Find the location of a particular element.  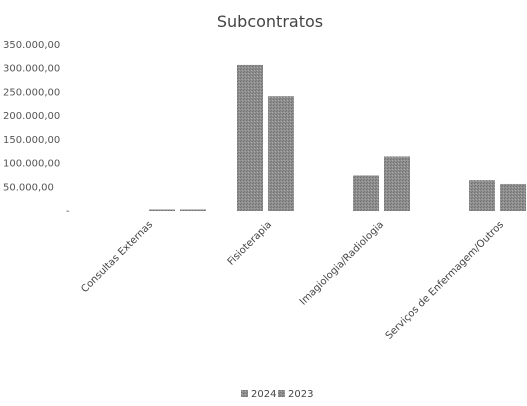

y-tick-label: 150.000,00 is located at coordinates (31, 140).